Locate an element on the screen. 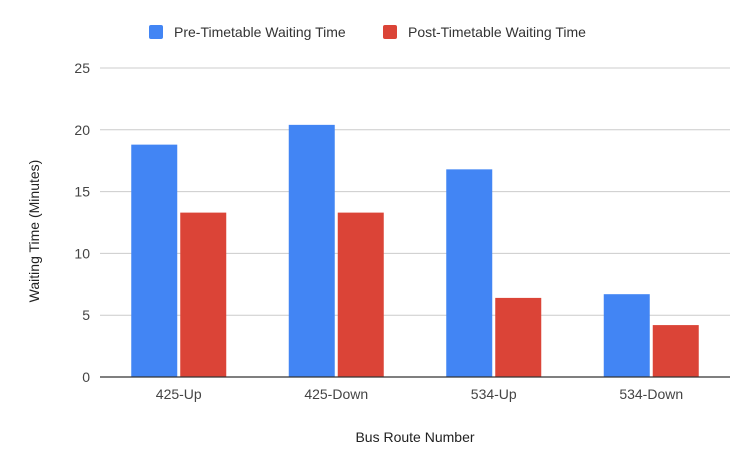  bar-pre-425-up is located at coordinates (154, 260).